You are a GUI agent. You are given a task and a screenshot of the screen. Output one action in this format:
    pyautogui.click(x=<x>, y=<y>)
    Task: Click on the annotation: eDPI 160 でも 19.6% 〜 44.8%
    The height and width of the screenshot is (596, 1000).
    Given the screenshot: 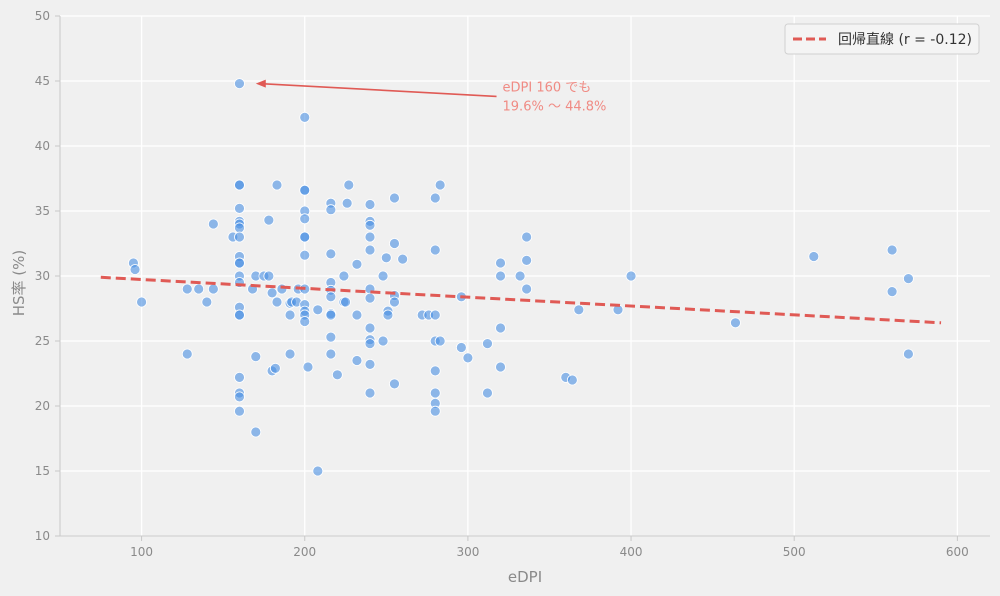 What is the action you would take?
    pyautogui.click(x=431, y=96)
    